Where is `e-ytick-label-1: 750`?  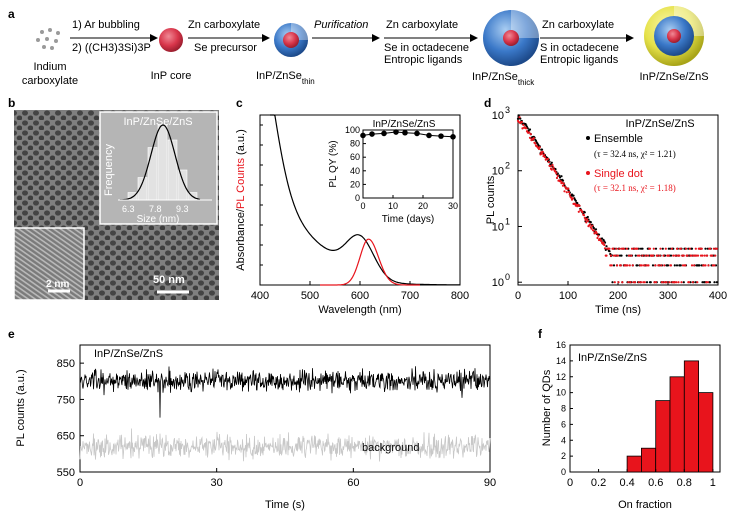 e-ytick-label-1: 750 is located at coordinates (66, 400).